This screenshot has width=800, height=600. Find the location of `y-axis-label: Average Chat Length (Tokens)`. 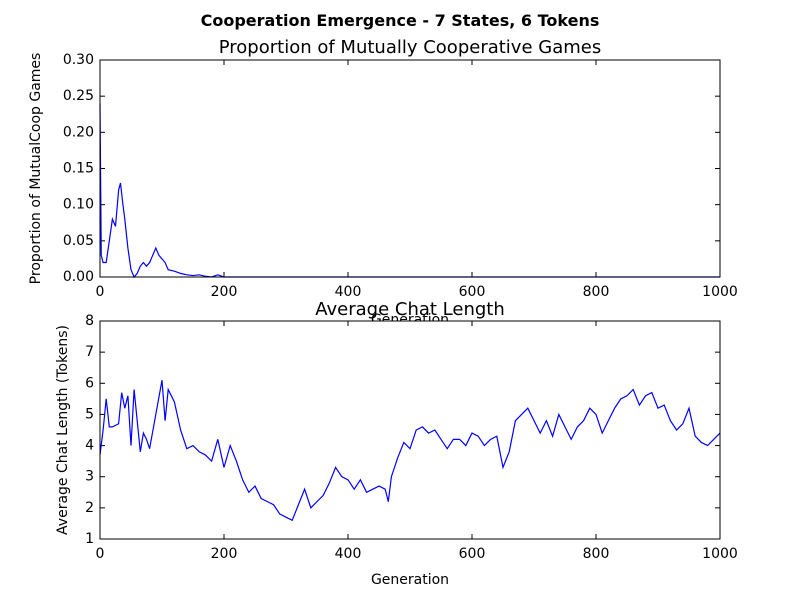

y-axis-label: Average Chat Length (Tokens) is located at coordinates (63, 430).